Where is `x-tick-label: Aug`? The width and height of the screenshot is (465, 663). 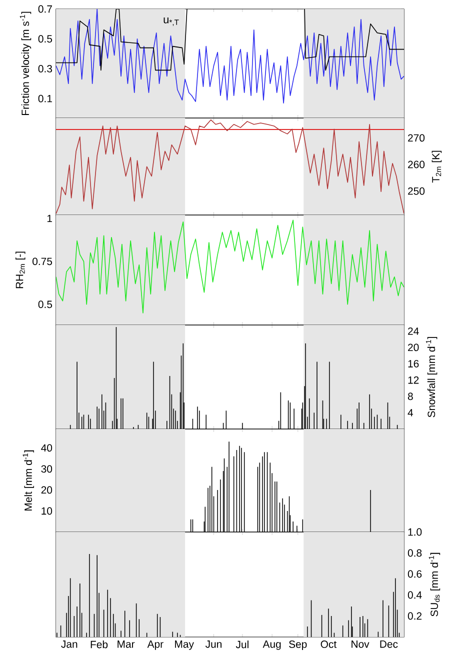 x-tick-label: Aug is located at coordinates (271, 645).